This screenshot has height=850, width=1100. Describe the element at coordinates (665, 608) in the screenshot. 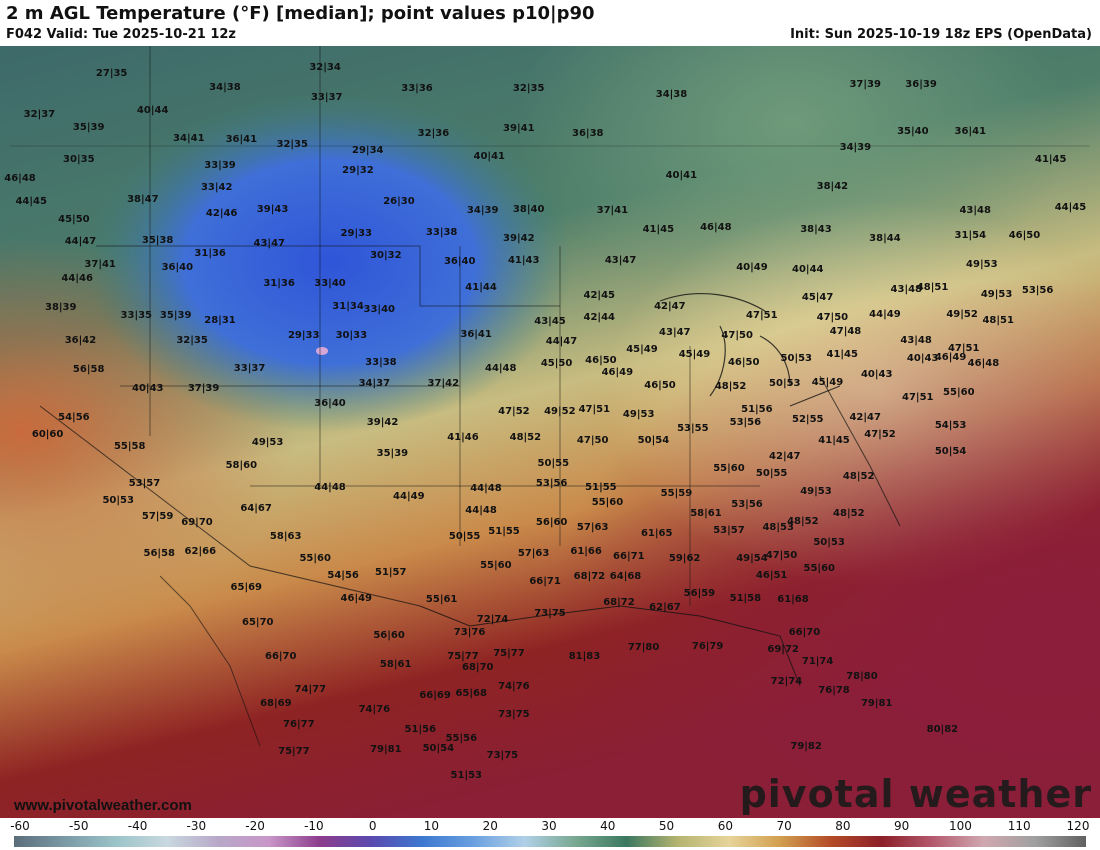

I see `point-value: 62|67` at that location.